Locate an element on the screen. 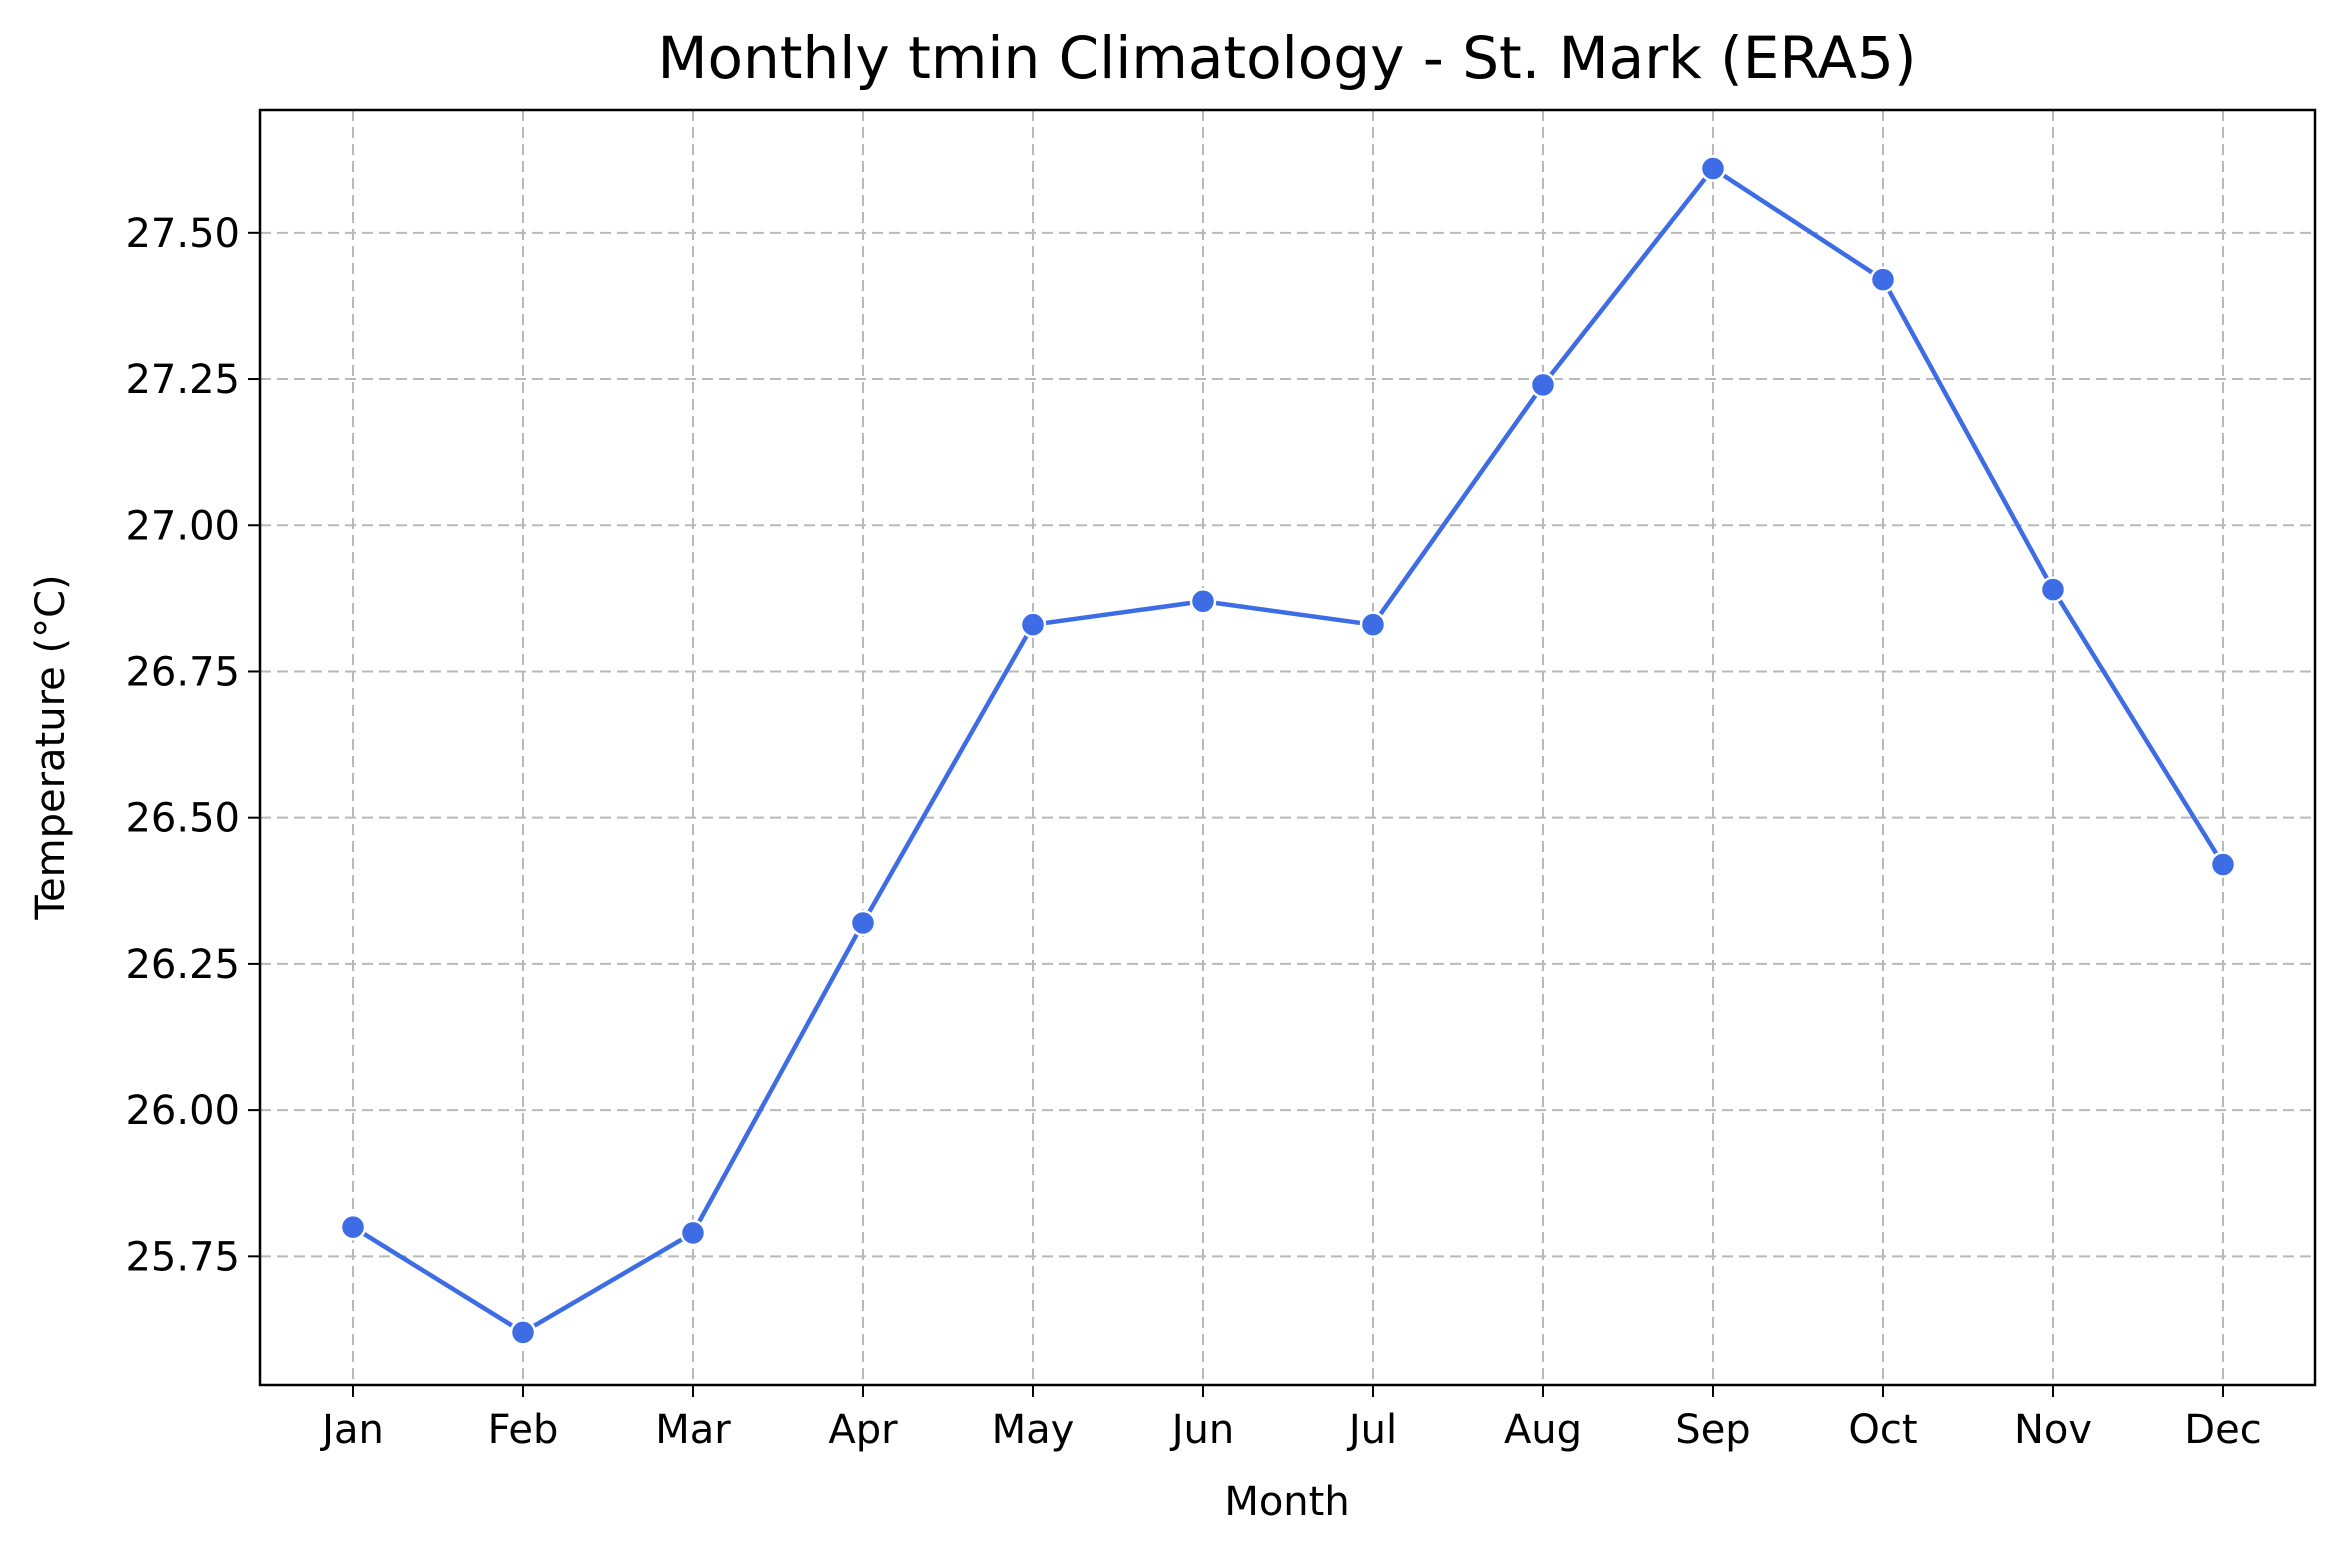  x-tick-label: Oct is located at coordinates (1882, 1430).